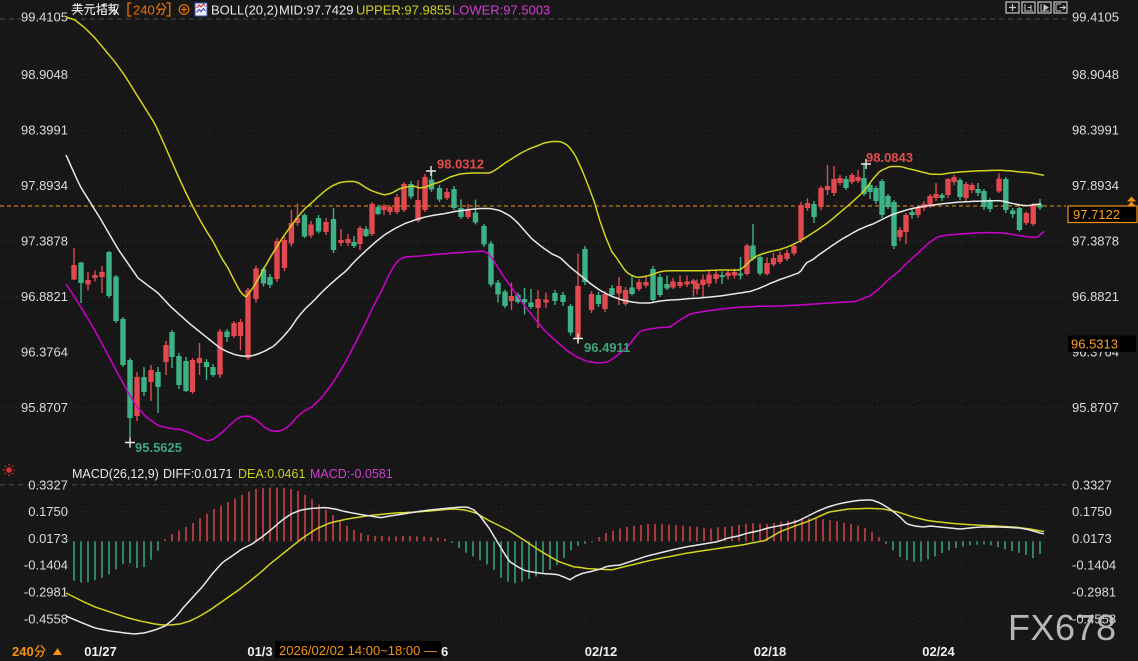 The height and width of the screenshot is (661, 1138). What do you see at coordinates (1096, 214) in the screenshot?
I see `svg-text: 97.7122` at bounding box center [1096, 214].